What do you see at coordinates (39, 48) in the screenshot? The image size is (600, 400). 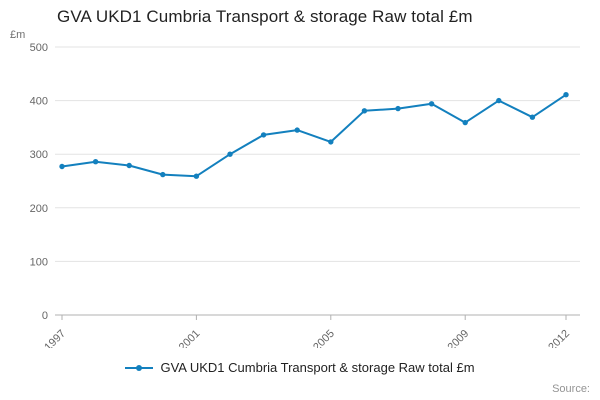 I see `y-tick-label: 500` at bounding box center [39, 48].